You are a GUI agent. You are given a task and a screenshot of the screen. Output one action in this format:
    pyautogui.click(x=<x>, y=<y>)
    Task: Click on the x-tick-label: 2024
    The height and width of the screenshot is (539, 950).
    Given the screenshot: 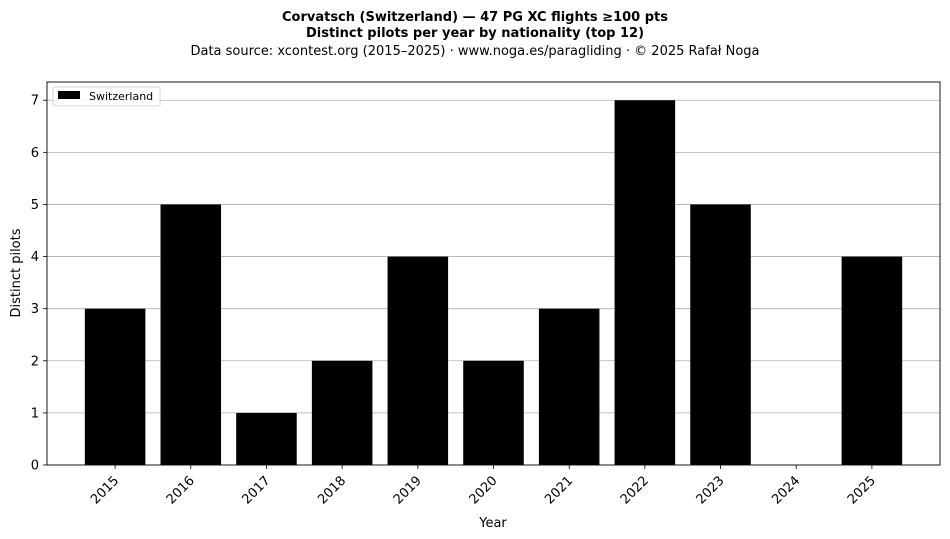 What is the action you would take?
    pyautogui.click(x=786, y=490)
    